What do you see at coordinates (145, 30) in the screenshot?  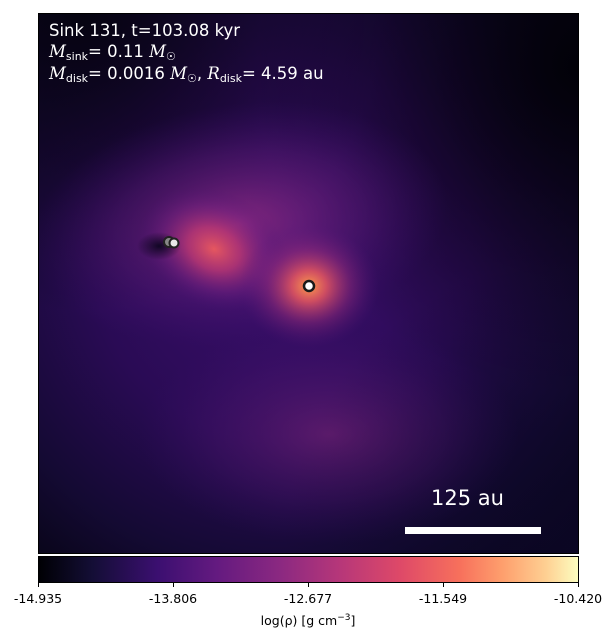 I see `sink-title: Sink 131, t=103.08 kyr` at bounding box center [145, 30].